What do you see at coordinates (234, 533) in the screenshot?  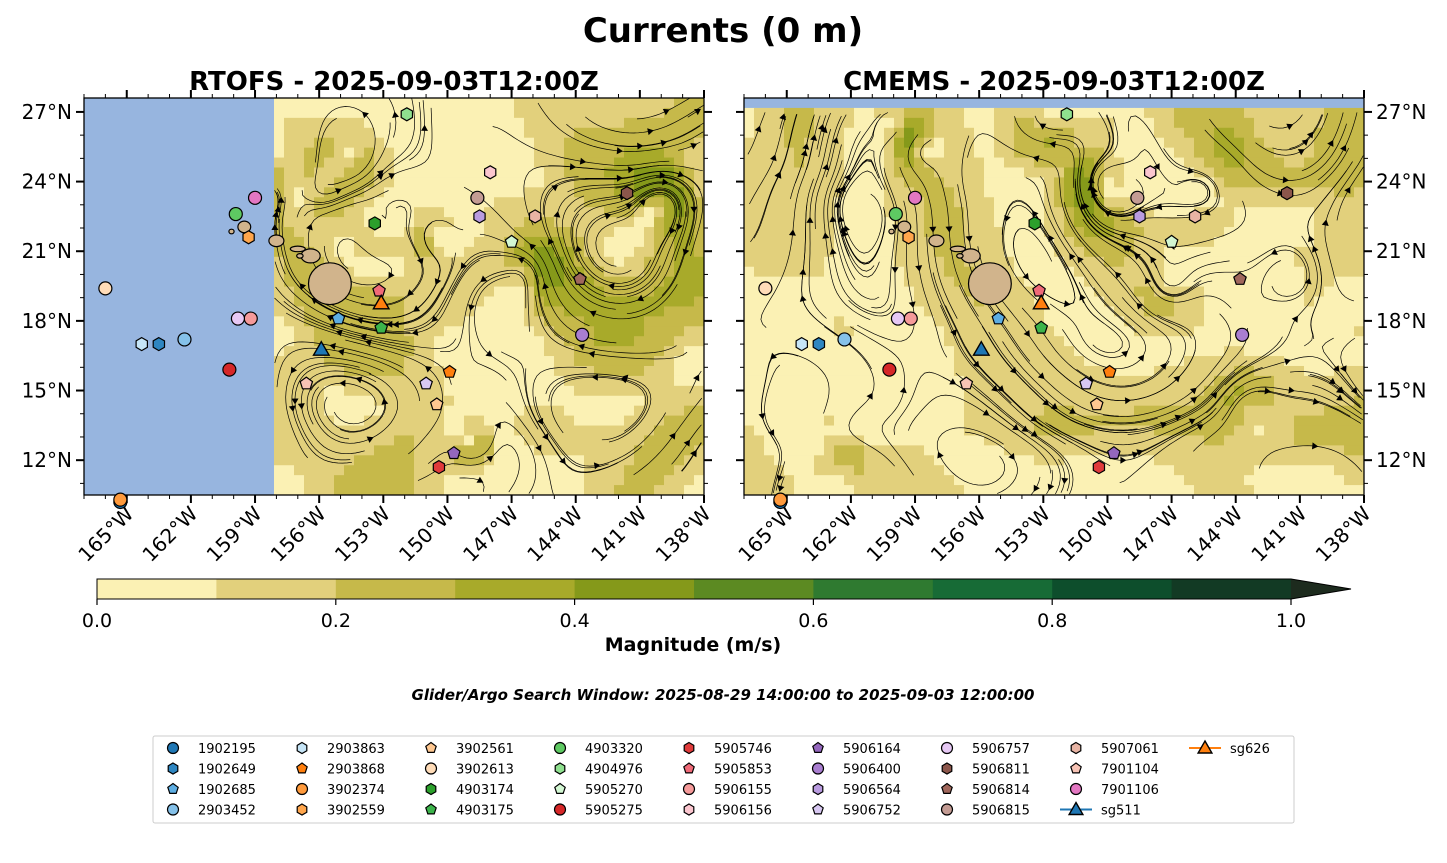 I see `x-tick-label: 159°W` at bounding box center [234, 533].